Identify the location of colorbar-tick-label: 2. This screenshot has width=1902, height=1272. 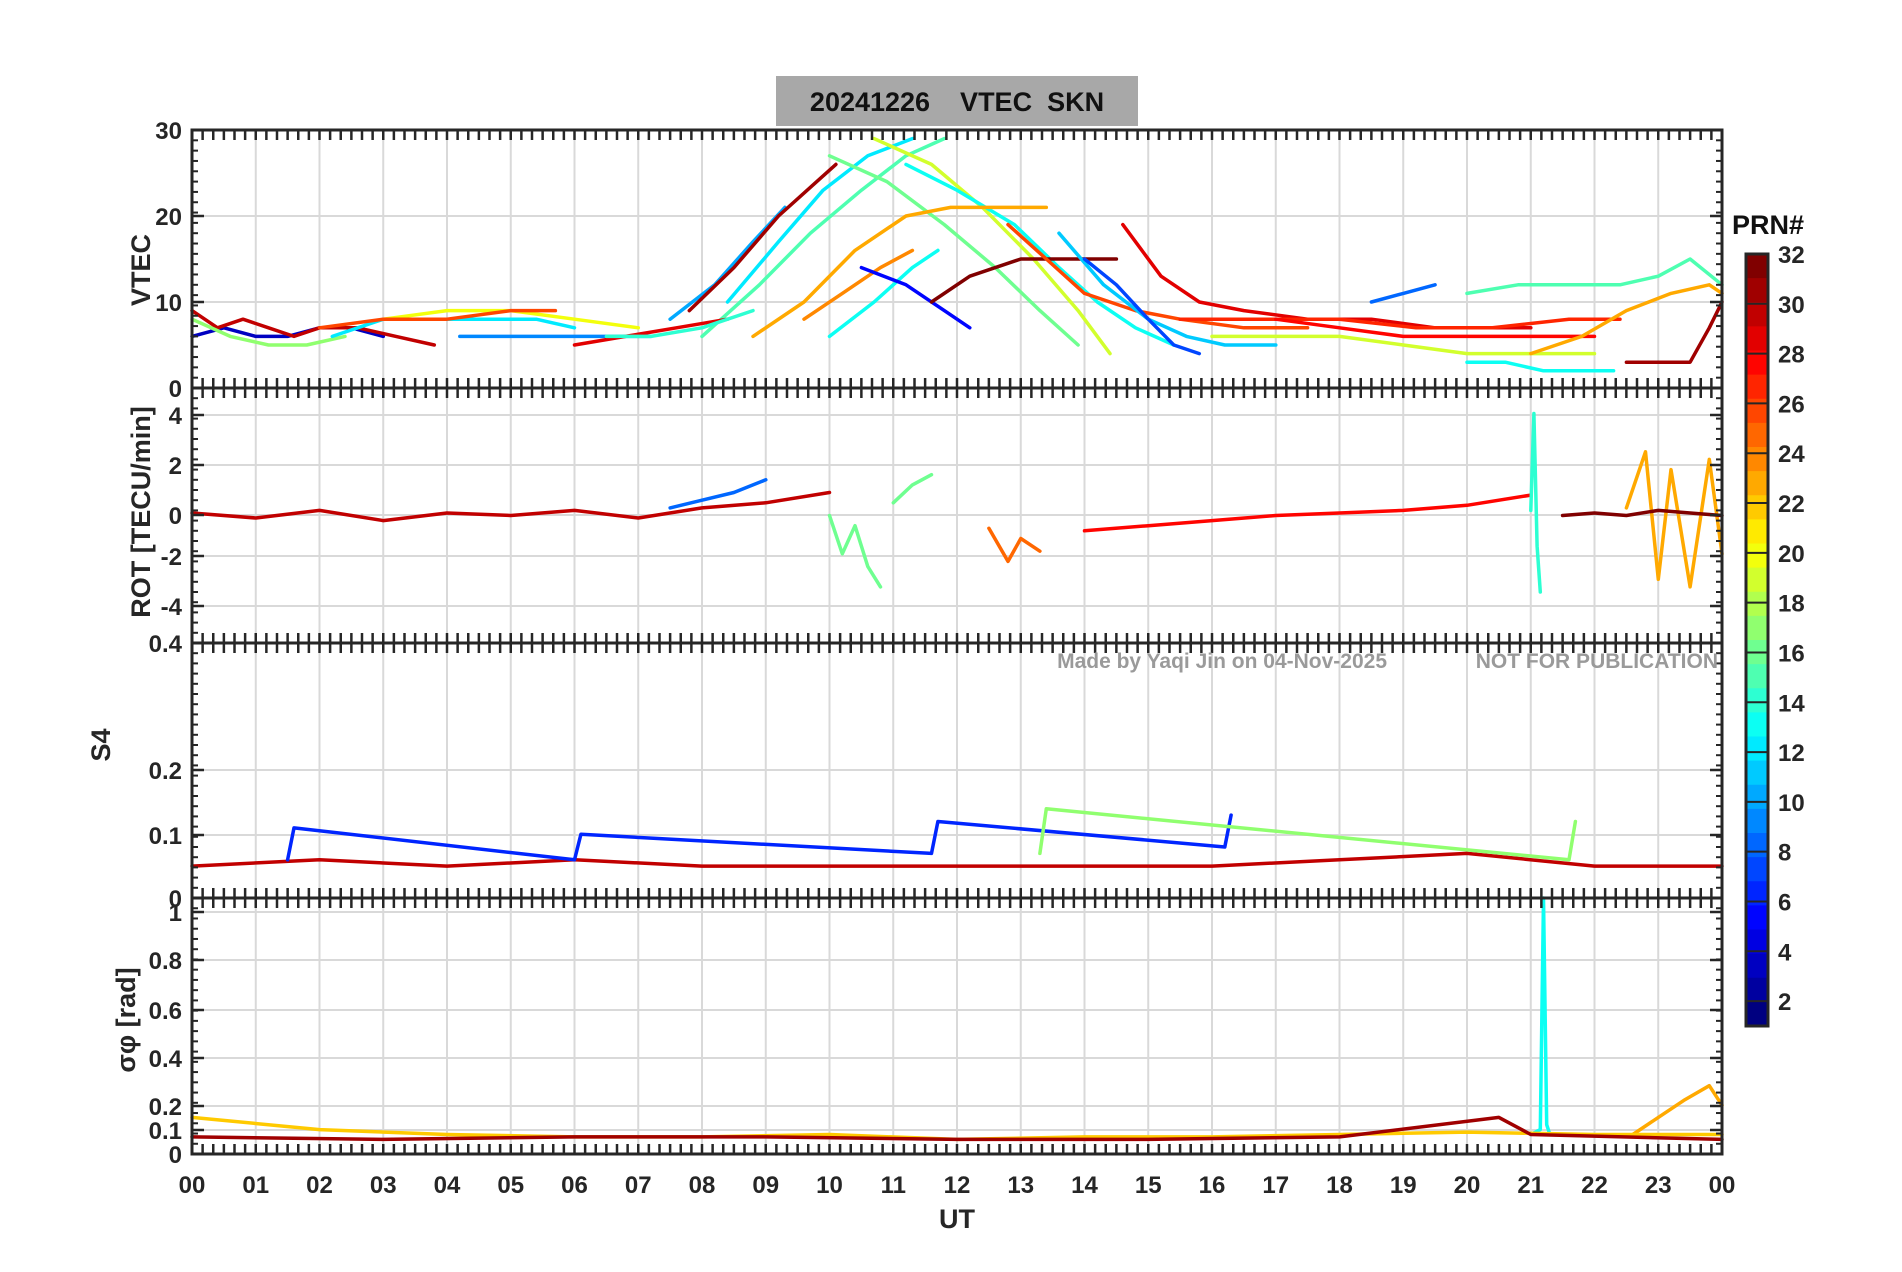
(1784, 1002).